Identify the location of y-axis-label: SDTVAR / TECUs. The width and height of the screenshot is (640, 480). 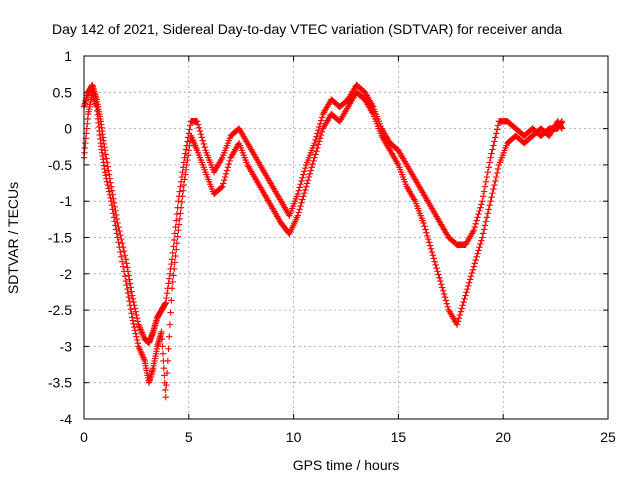
(13, 238).